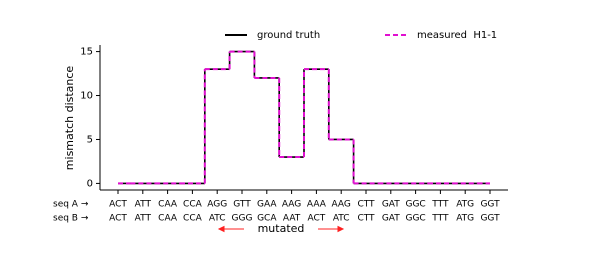 The height and width of the screenshot is (257, 600). I want to click on seq-b-label: GAT, so click(391, 219).